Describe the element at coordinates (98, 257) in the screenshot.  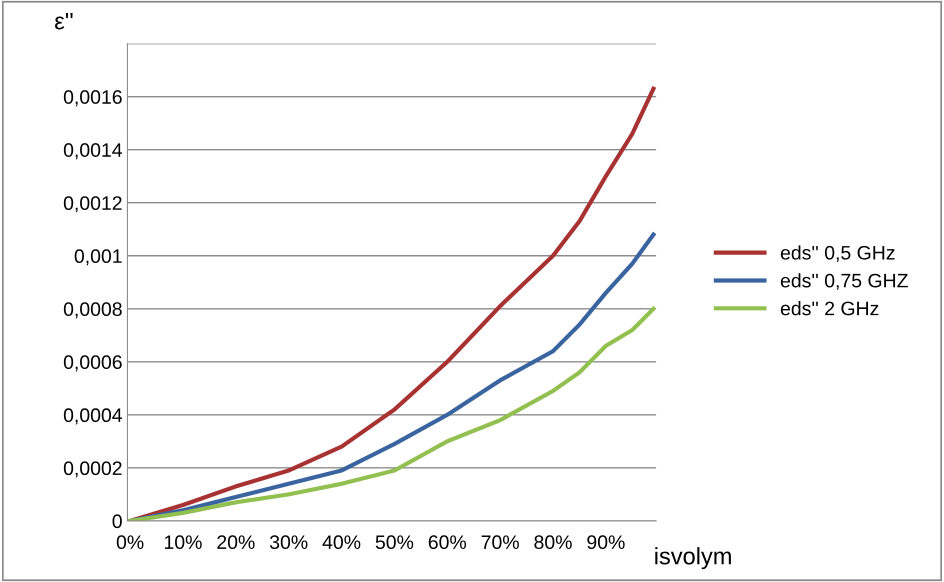
I see `y-tick-label: 0,001` at that location.